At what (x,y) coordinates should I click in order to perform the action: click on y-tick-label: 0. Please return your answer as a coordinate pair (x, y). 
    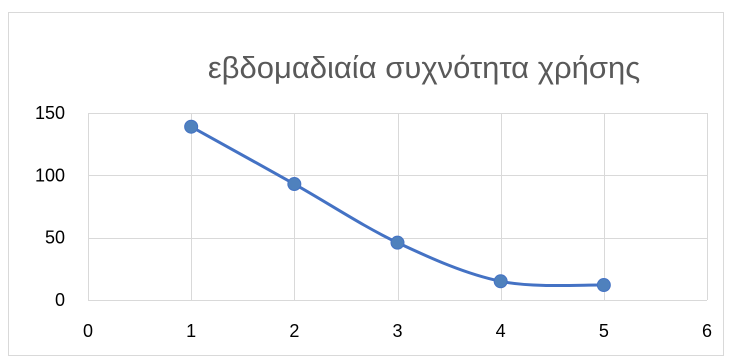
    Looking at the image, I should click on (60, 300).